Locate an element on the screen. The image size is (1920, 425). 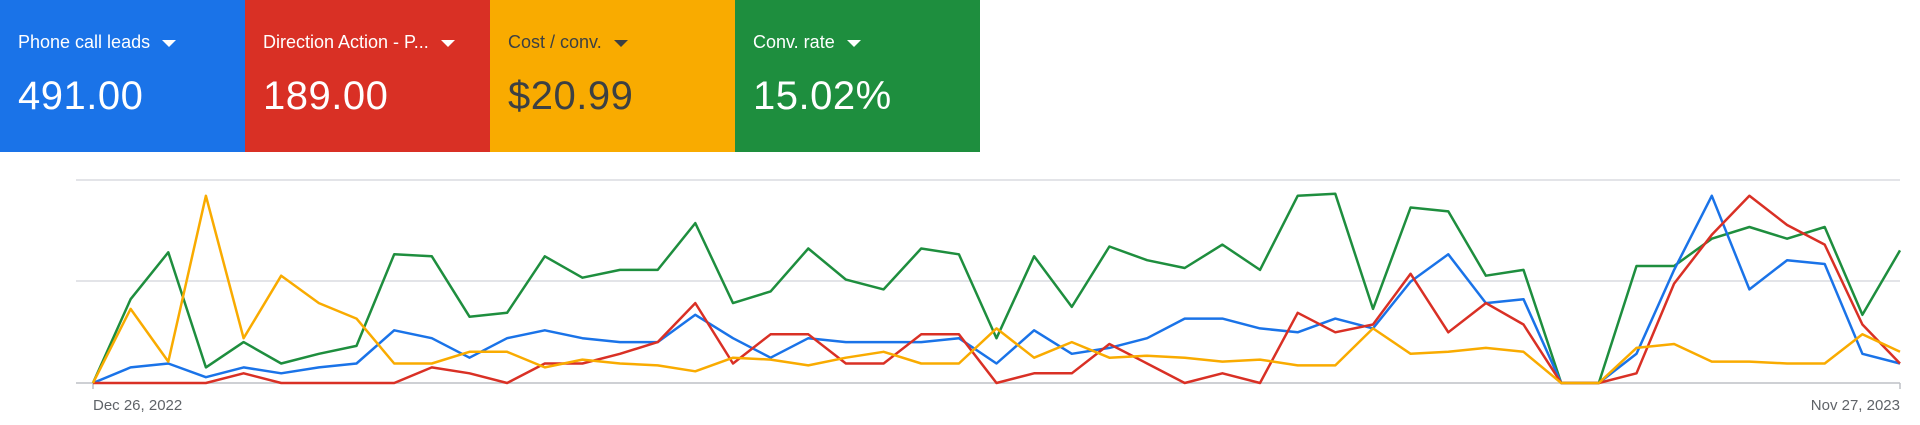
metric-value: $20.99 is located at coordinates (571, 96).